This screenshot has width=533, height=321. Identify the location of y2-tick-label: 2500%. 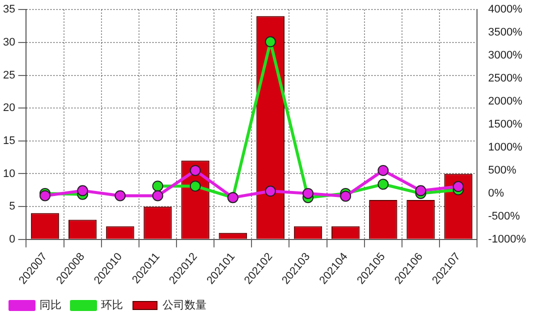
(505, 78).